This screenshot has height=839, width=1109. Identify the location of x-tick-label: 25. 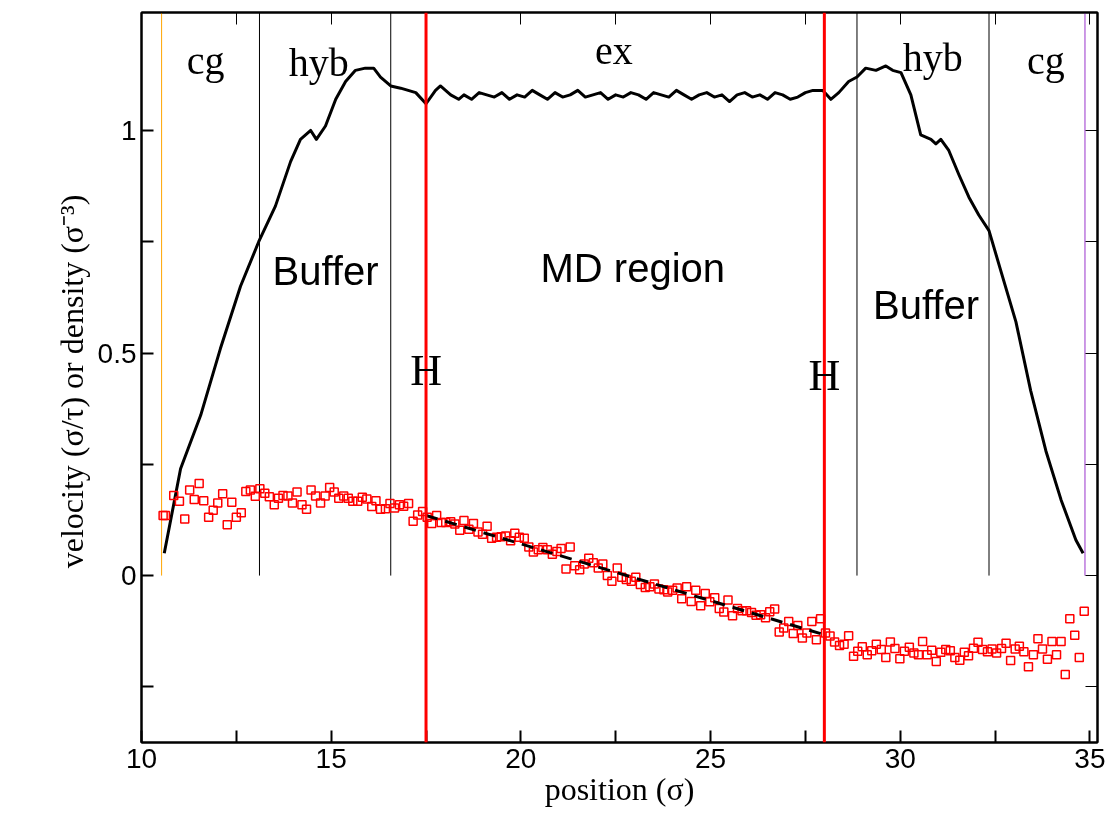
(710, 758).